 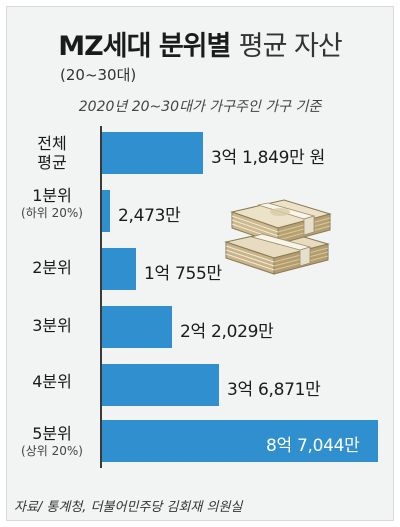 I want to click on category-label-main: 2분위, so click(x=52, y=267).